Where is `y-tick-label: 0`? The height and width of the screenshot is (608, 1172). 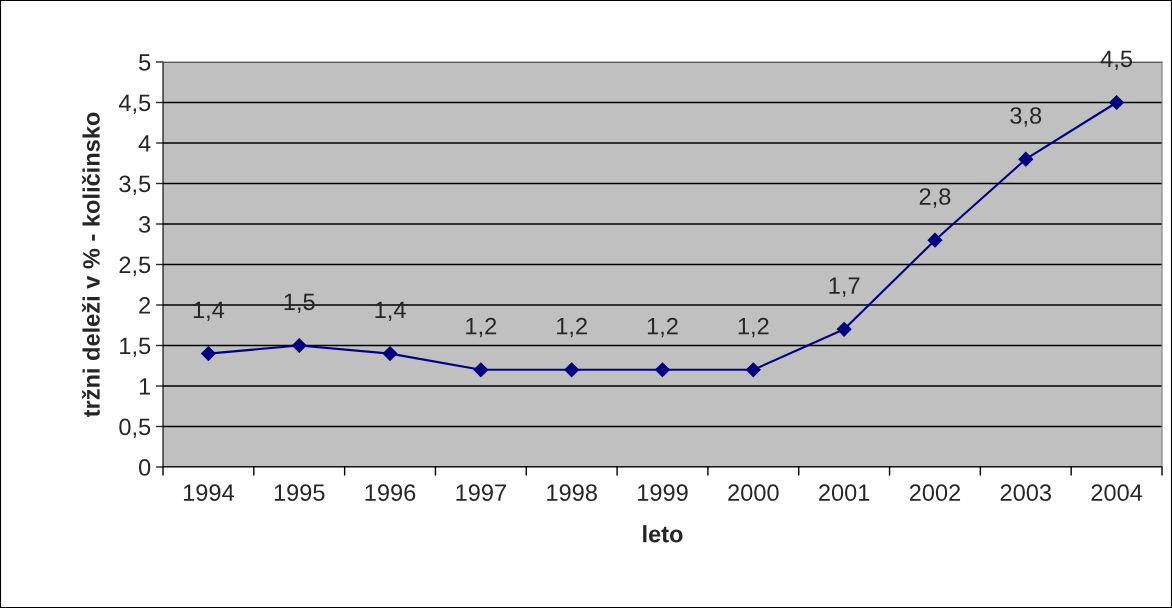
y-tick-label: 0 is located at coordinates (144, 467).